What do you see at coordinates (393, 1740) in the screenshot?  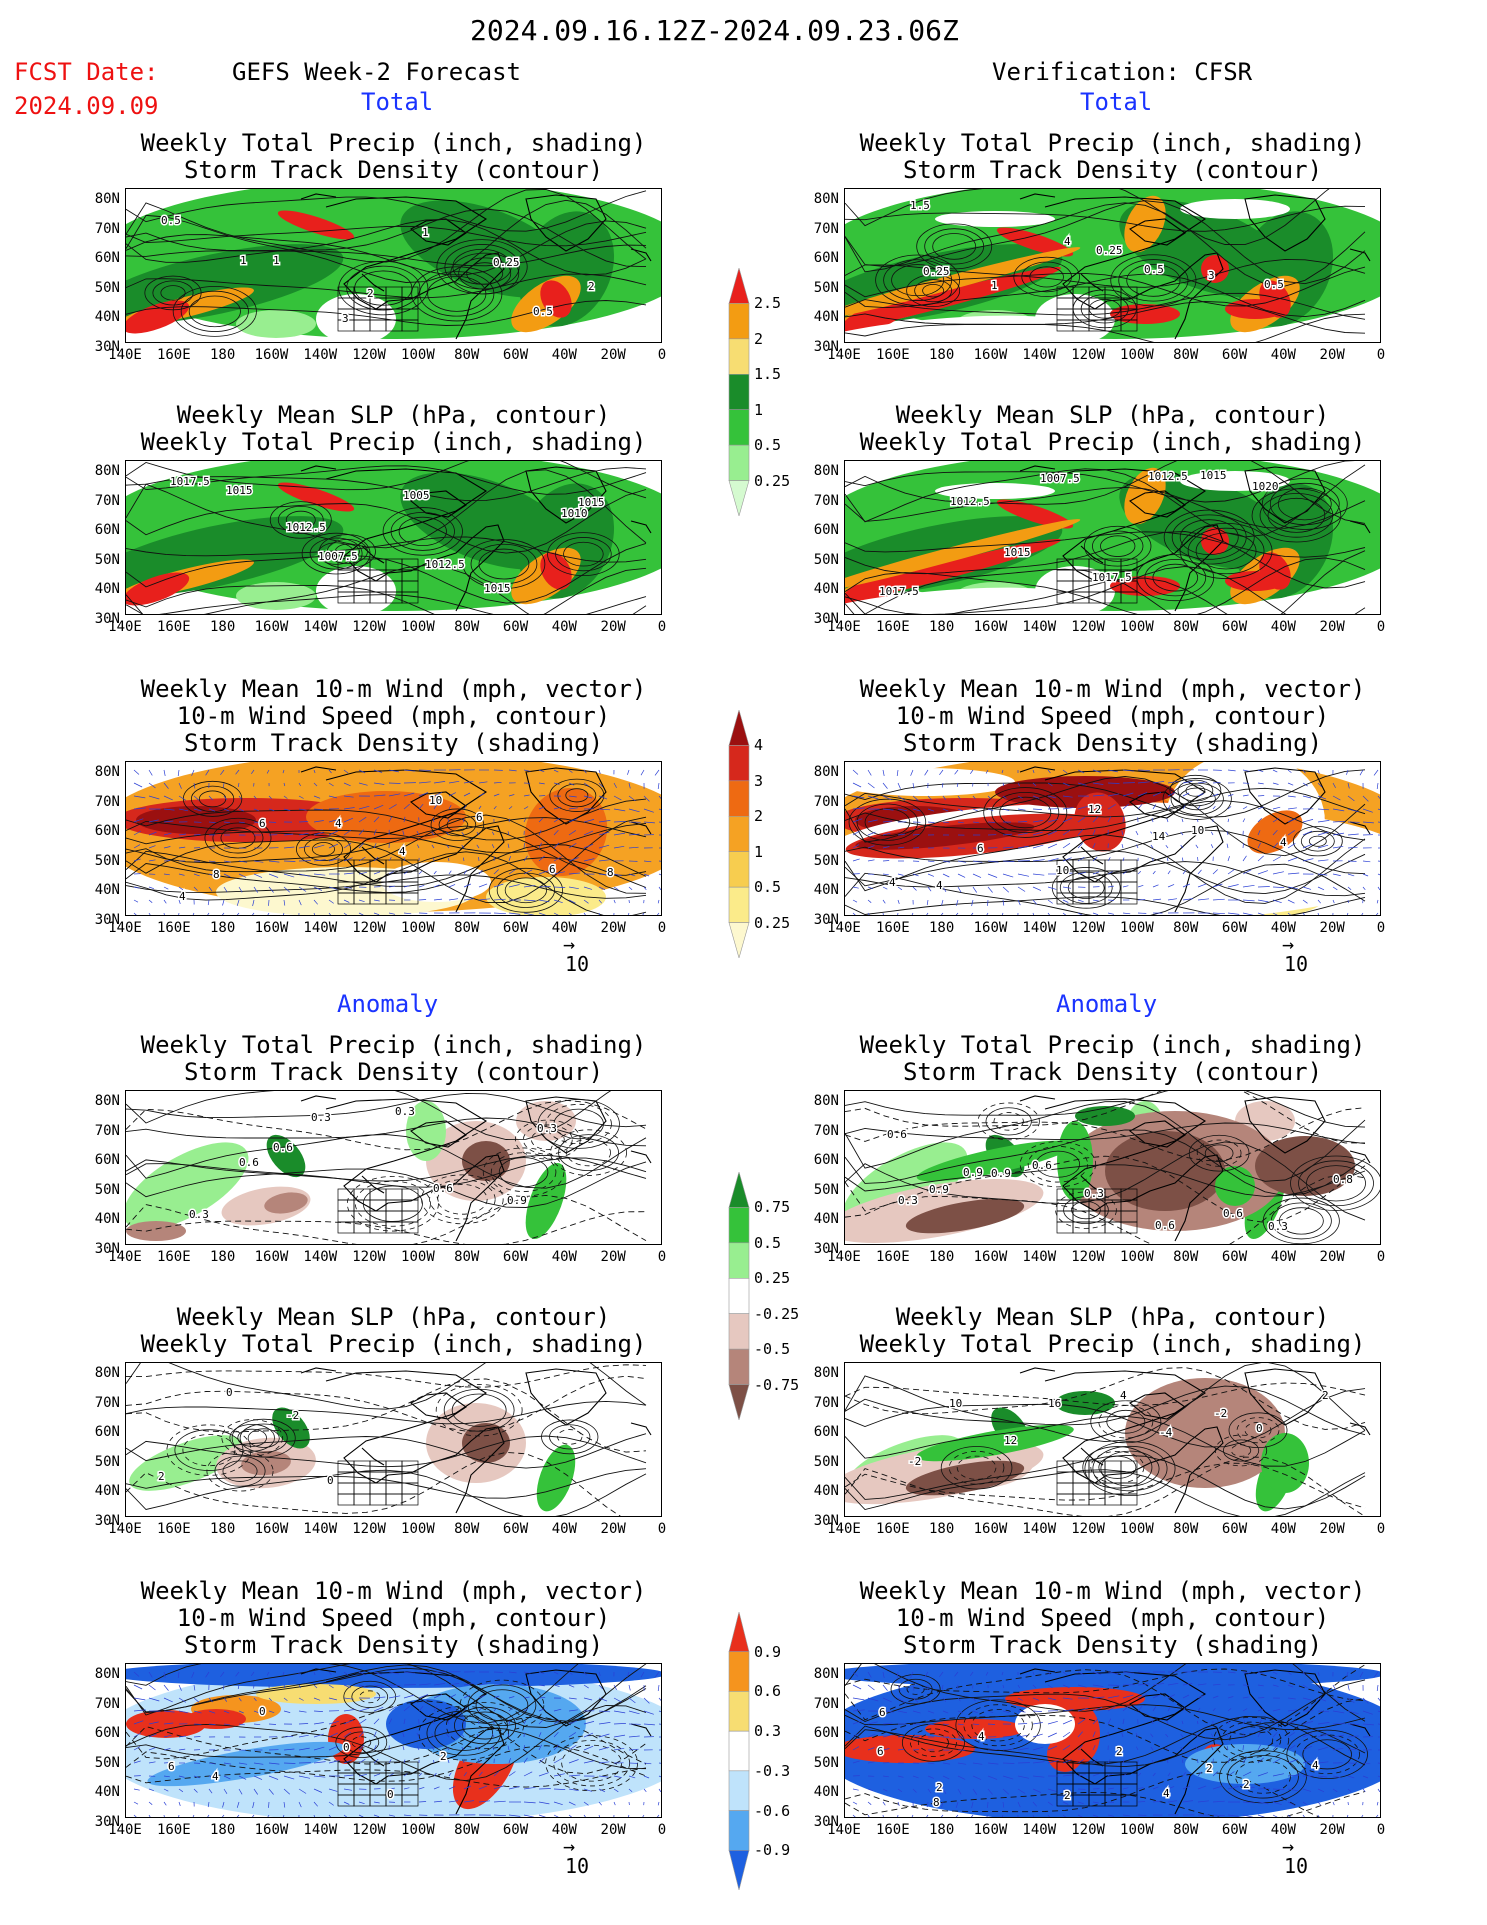 I see `gefs_anom_wind-field-svg: 6 4 0 0 0 2` at bounding box center [393, 1740].